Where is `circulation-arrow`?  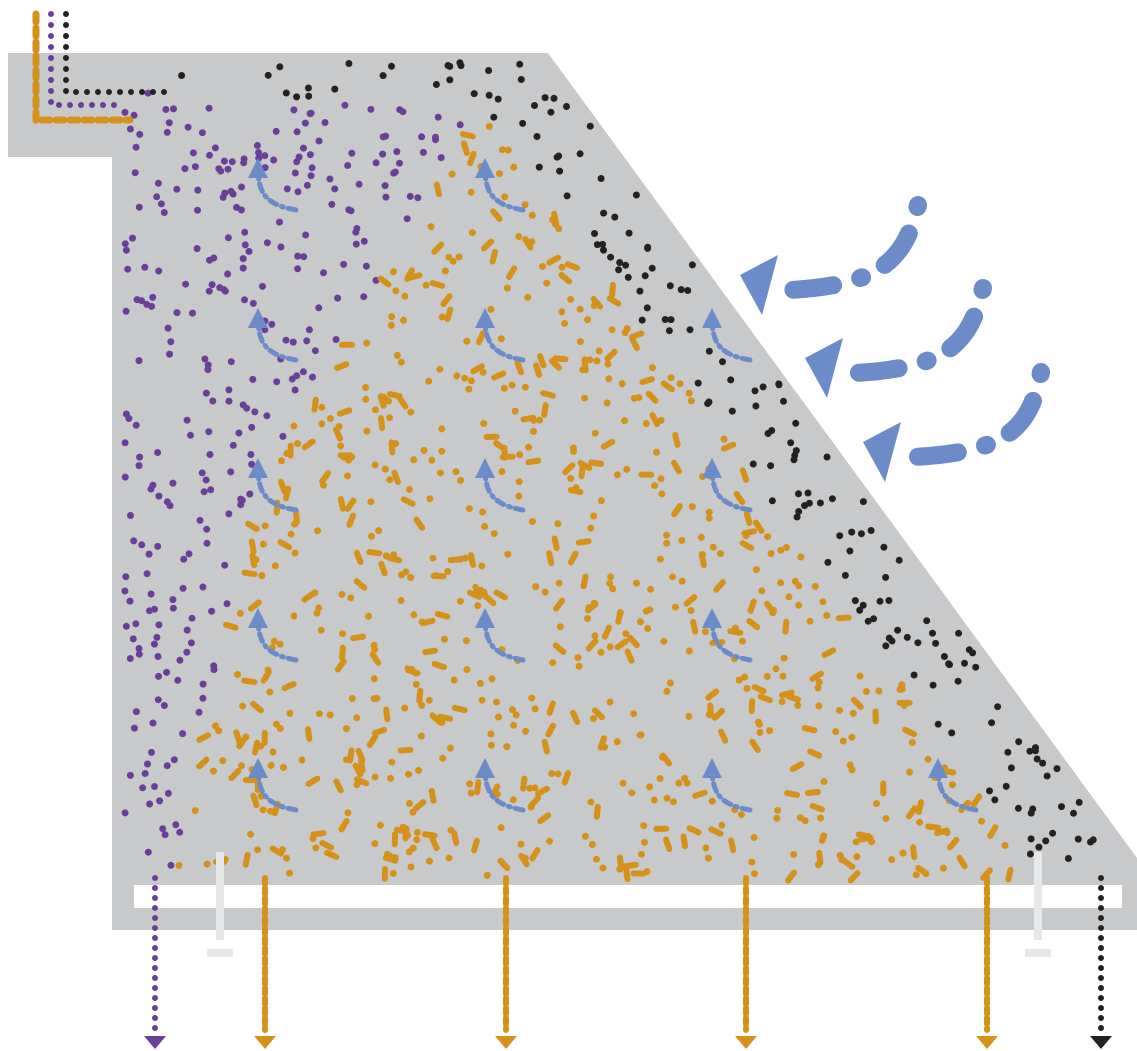
circulation-arrow is located at coordinates (500, 335).